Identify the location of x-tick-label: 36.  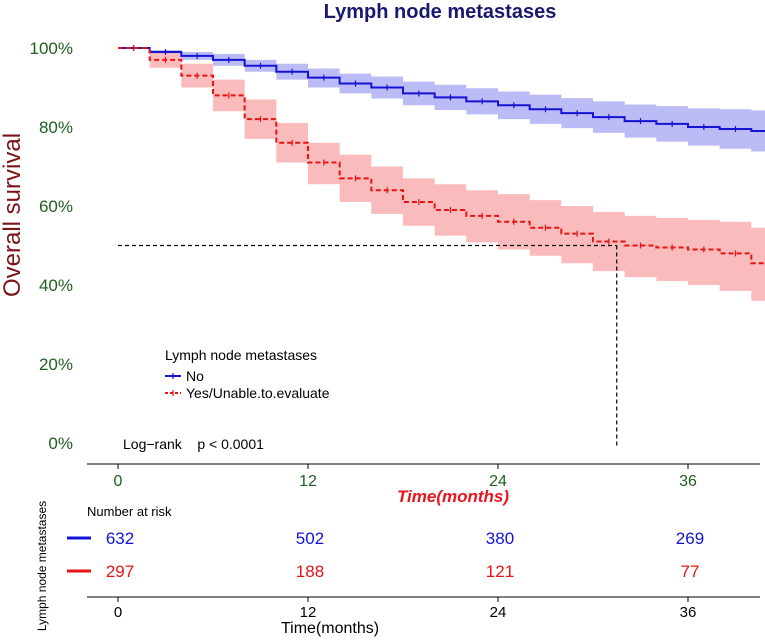
(688, 481).